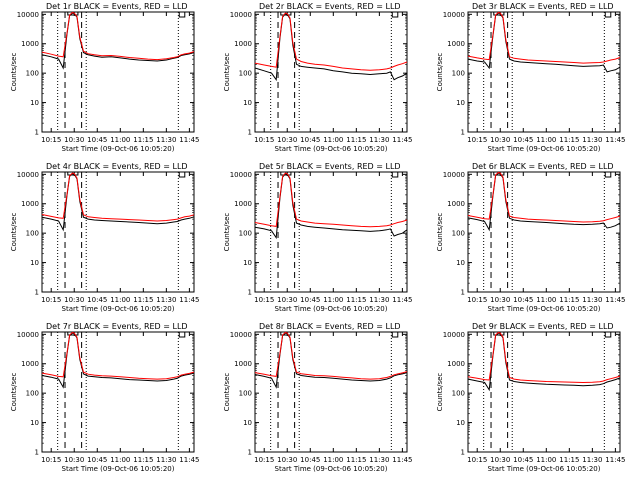 This screenshot has height=480, width=640. I want to click on panel-title: Det 5r BLACK = Events, RED = LLD, so click(330, 166).